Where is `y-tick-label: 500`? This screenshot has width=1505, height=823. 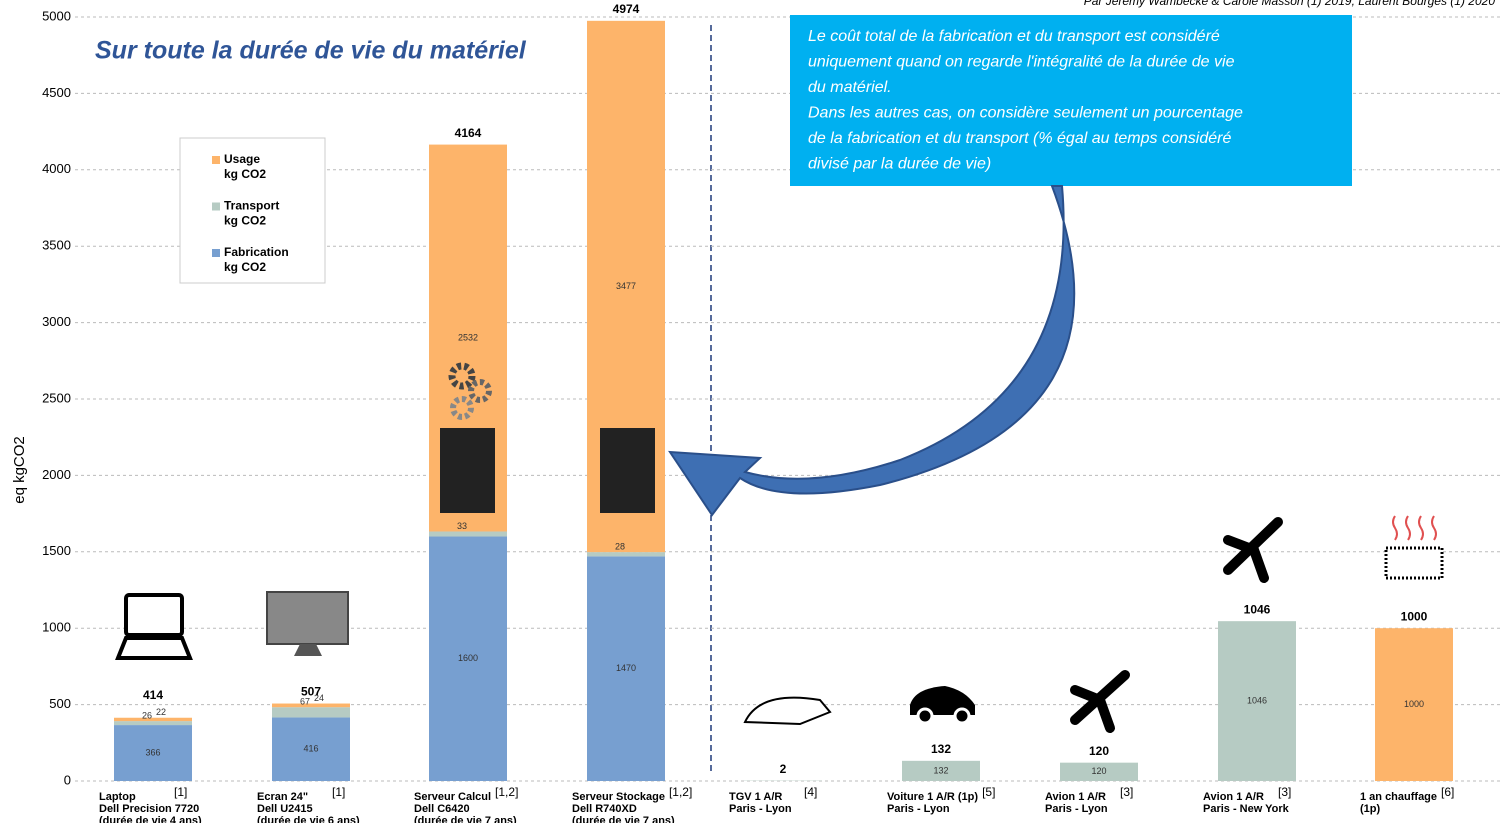
y-tick-label: 500 is located at coordinates (60, 703).